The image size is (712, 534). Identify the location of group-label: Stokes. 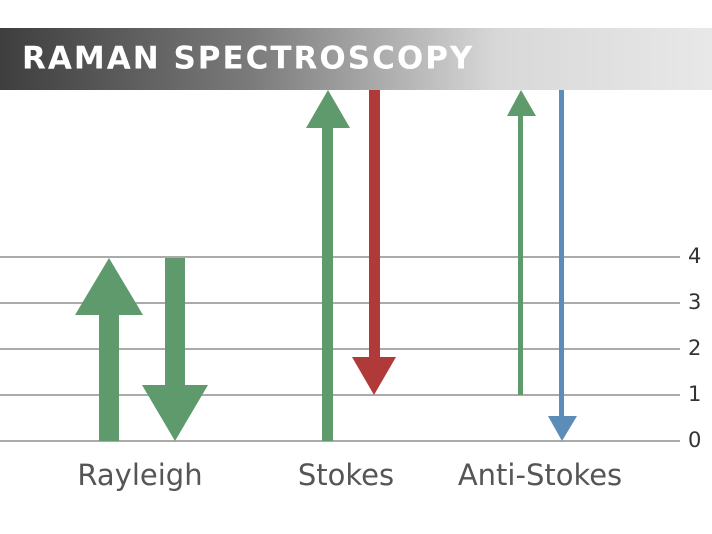
(346, 475).